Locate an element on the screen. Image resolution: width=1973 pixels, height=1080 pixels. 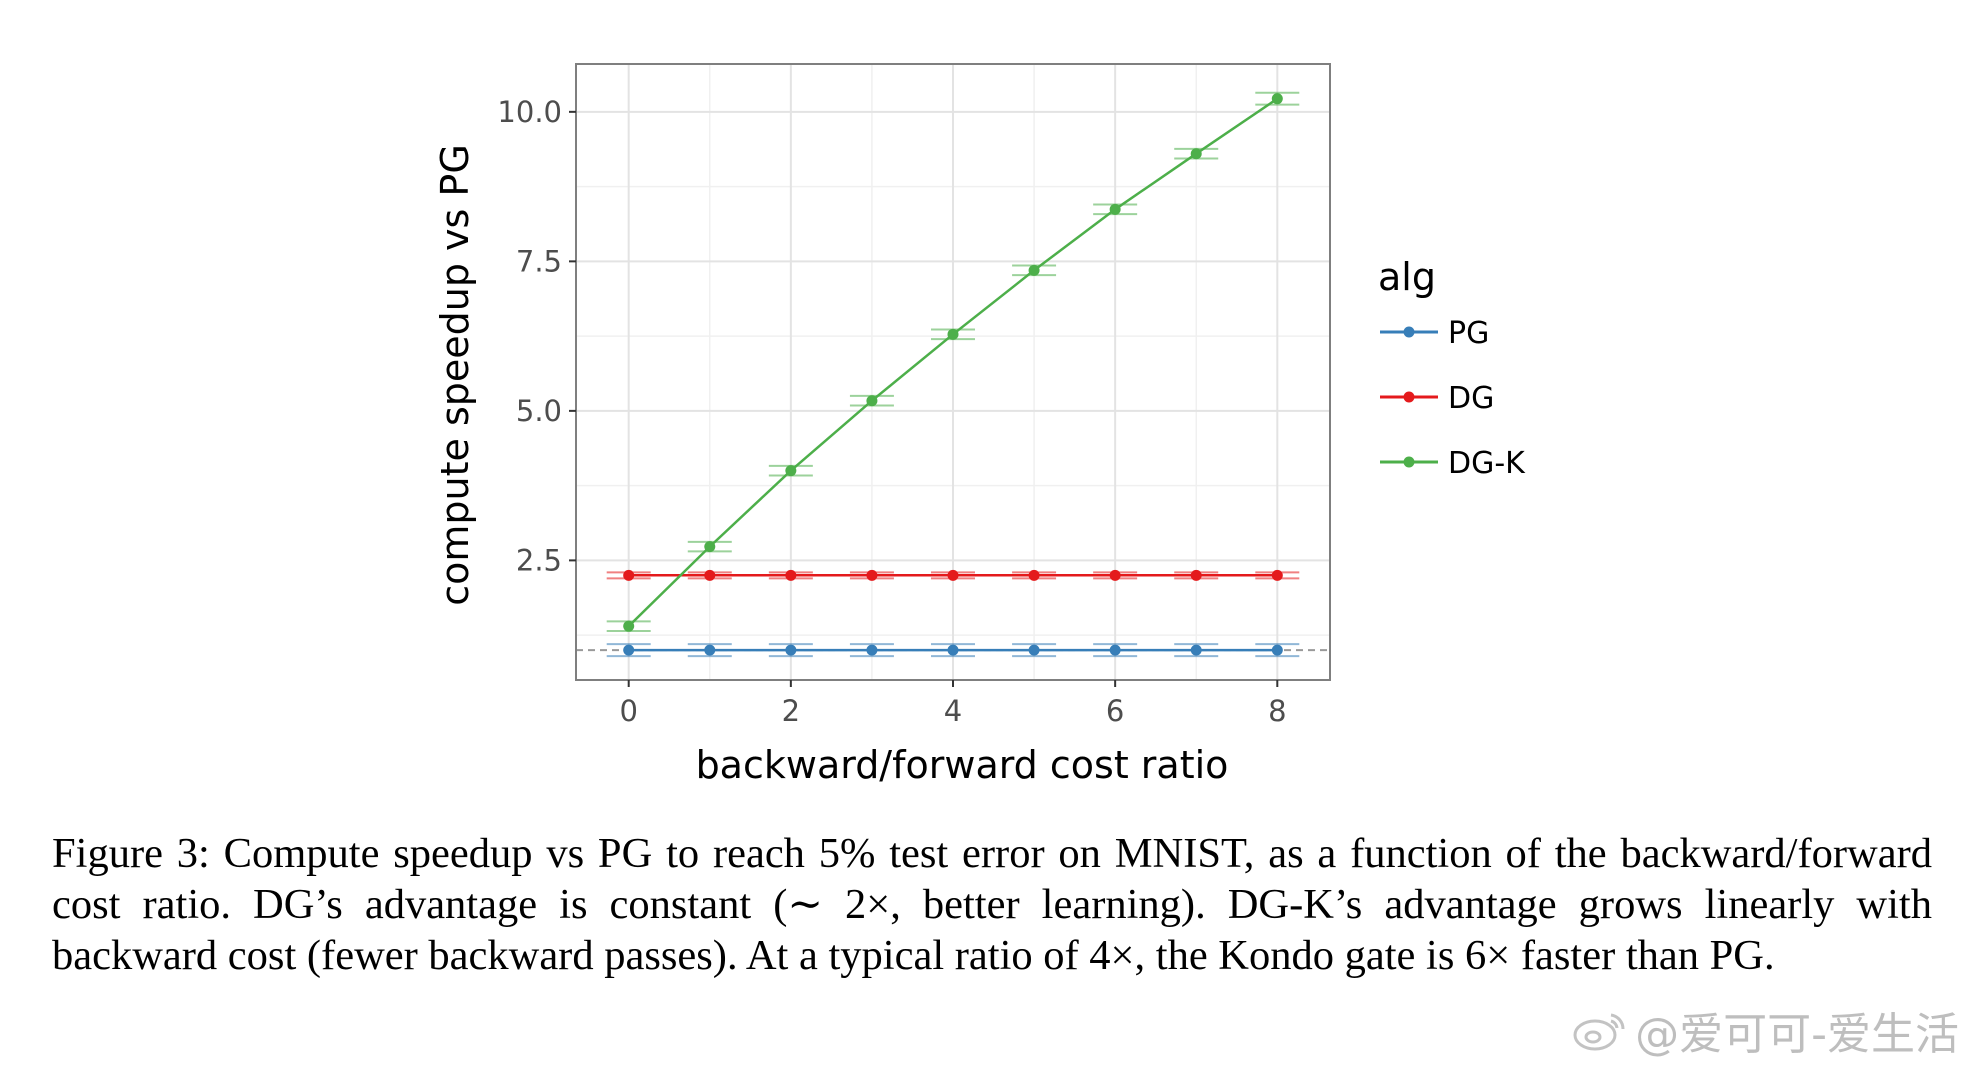
y-tick-label: 2.5 is located at coordinates (539, 560).